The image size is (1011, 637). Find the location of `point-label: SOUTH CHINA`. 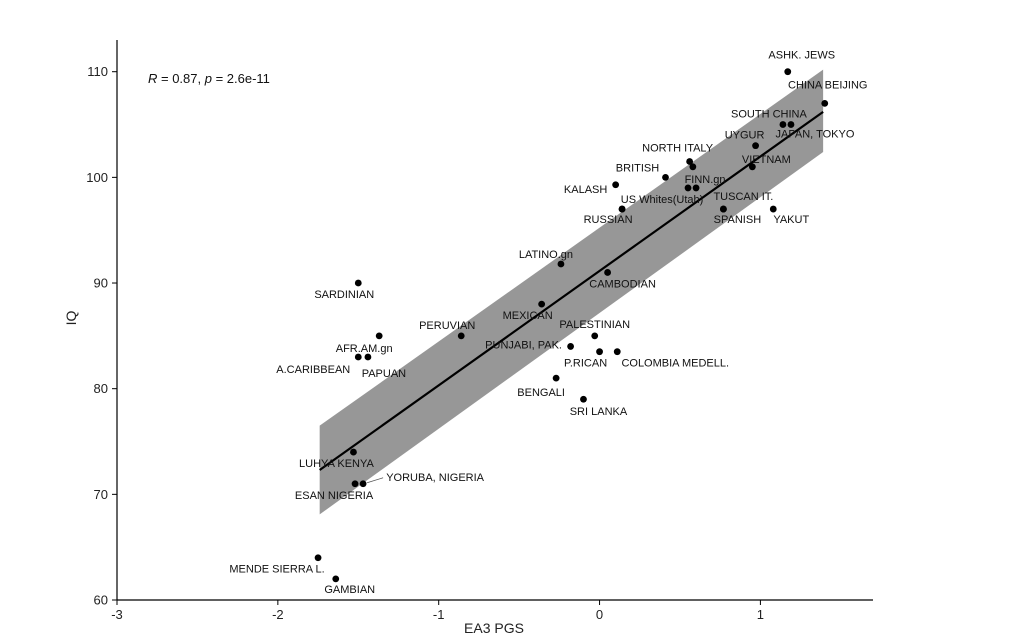

point-label: SOUTH CHINA is located at coordinates (769, 115).